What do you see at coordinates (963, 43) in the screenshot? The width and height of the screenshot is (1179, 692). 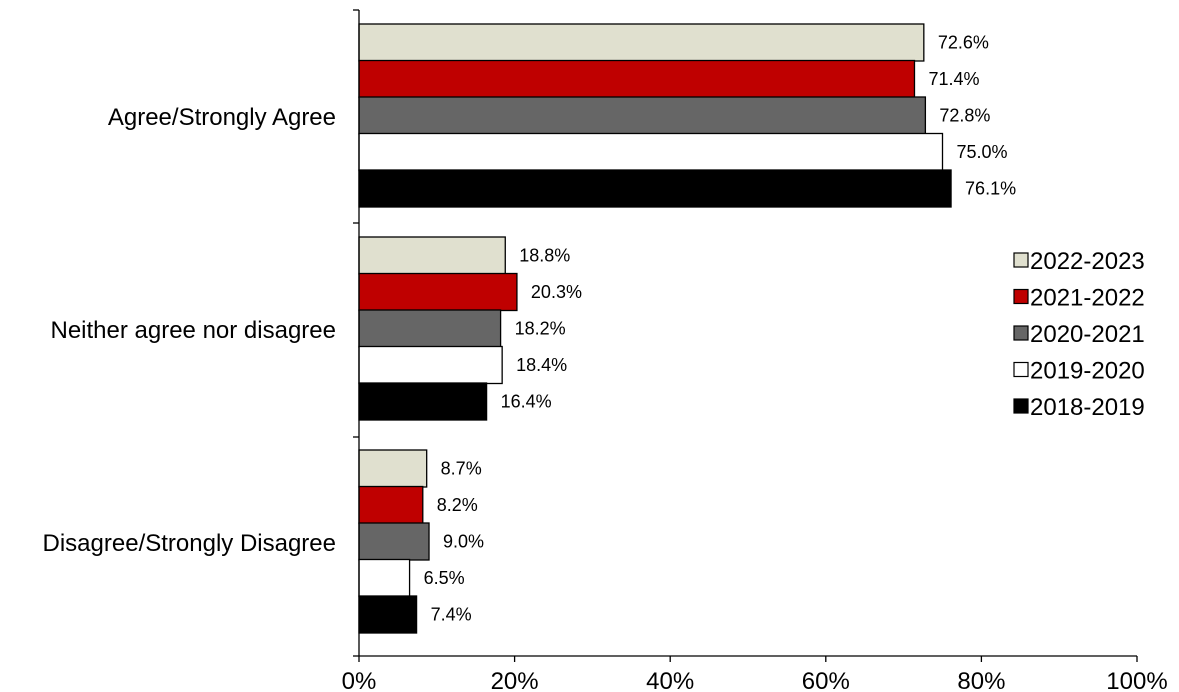 I see `data-label-agree-strongly-agree-2022-2023: 72.6%` at bounding box center [963, 43].